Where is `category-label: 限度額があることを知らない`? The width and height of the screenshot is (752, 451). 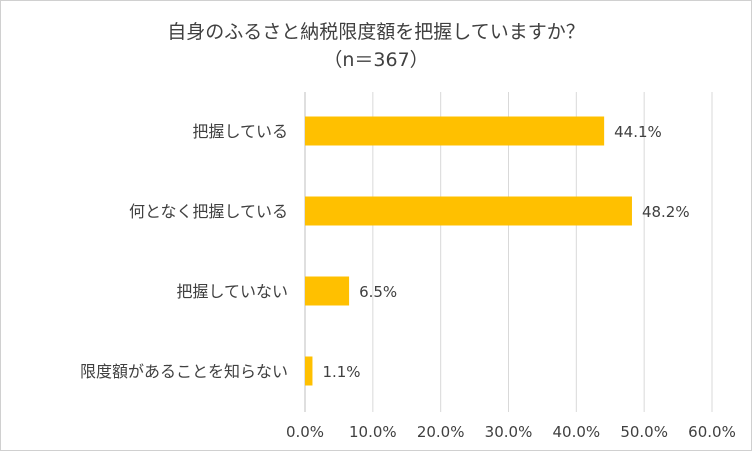
category-label: 限度額があることを知らない is located at coordinates (184, 371).